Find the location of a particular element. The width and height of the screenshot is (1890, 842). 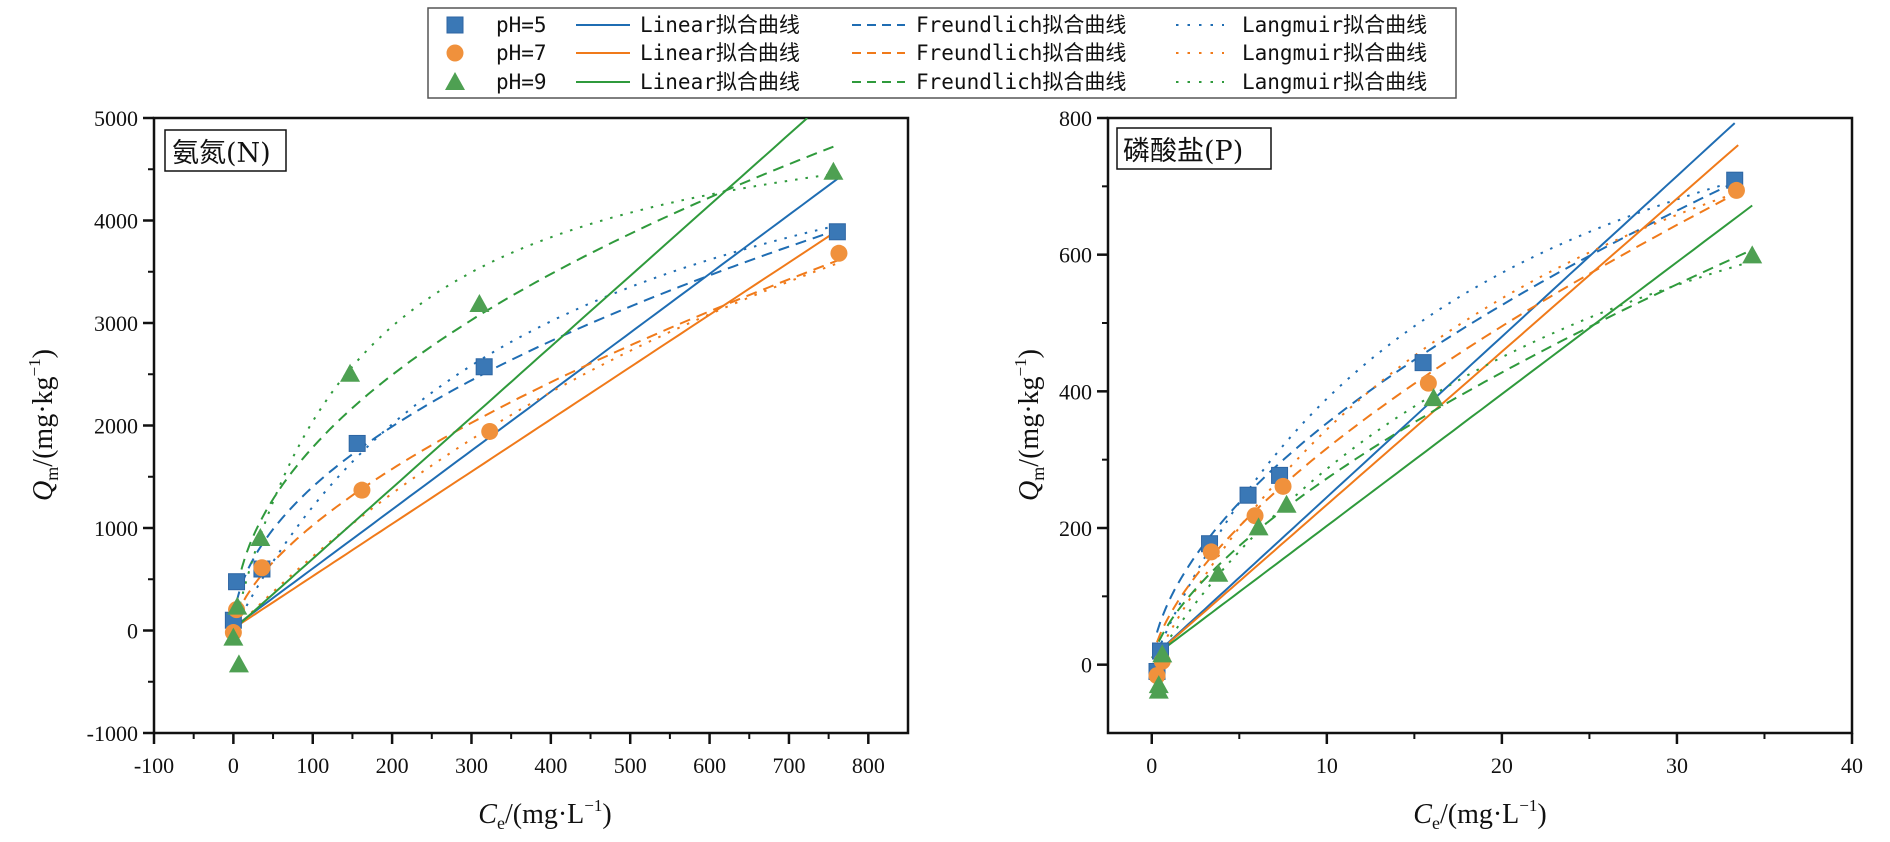

legend-marker-triangle is located at coordinates (455, 81).